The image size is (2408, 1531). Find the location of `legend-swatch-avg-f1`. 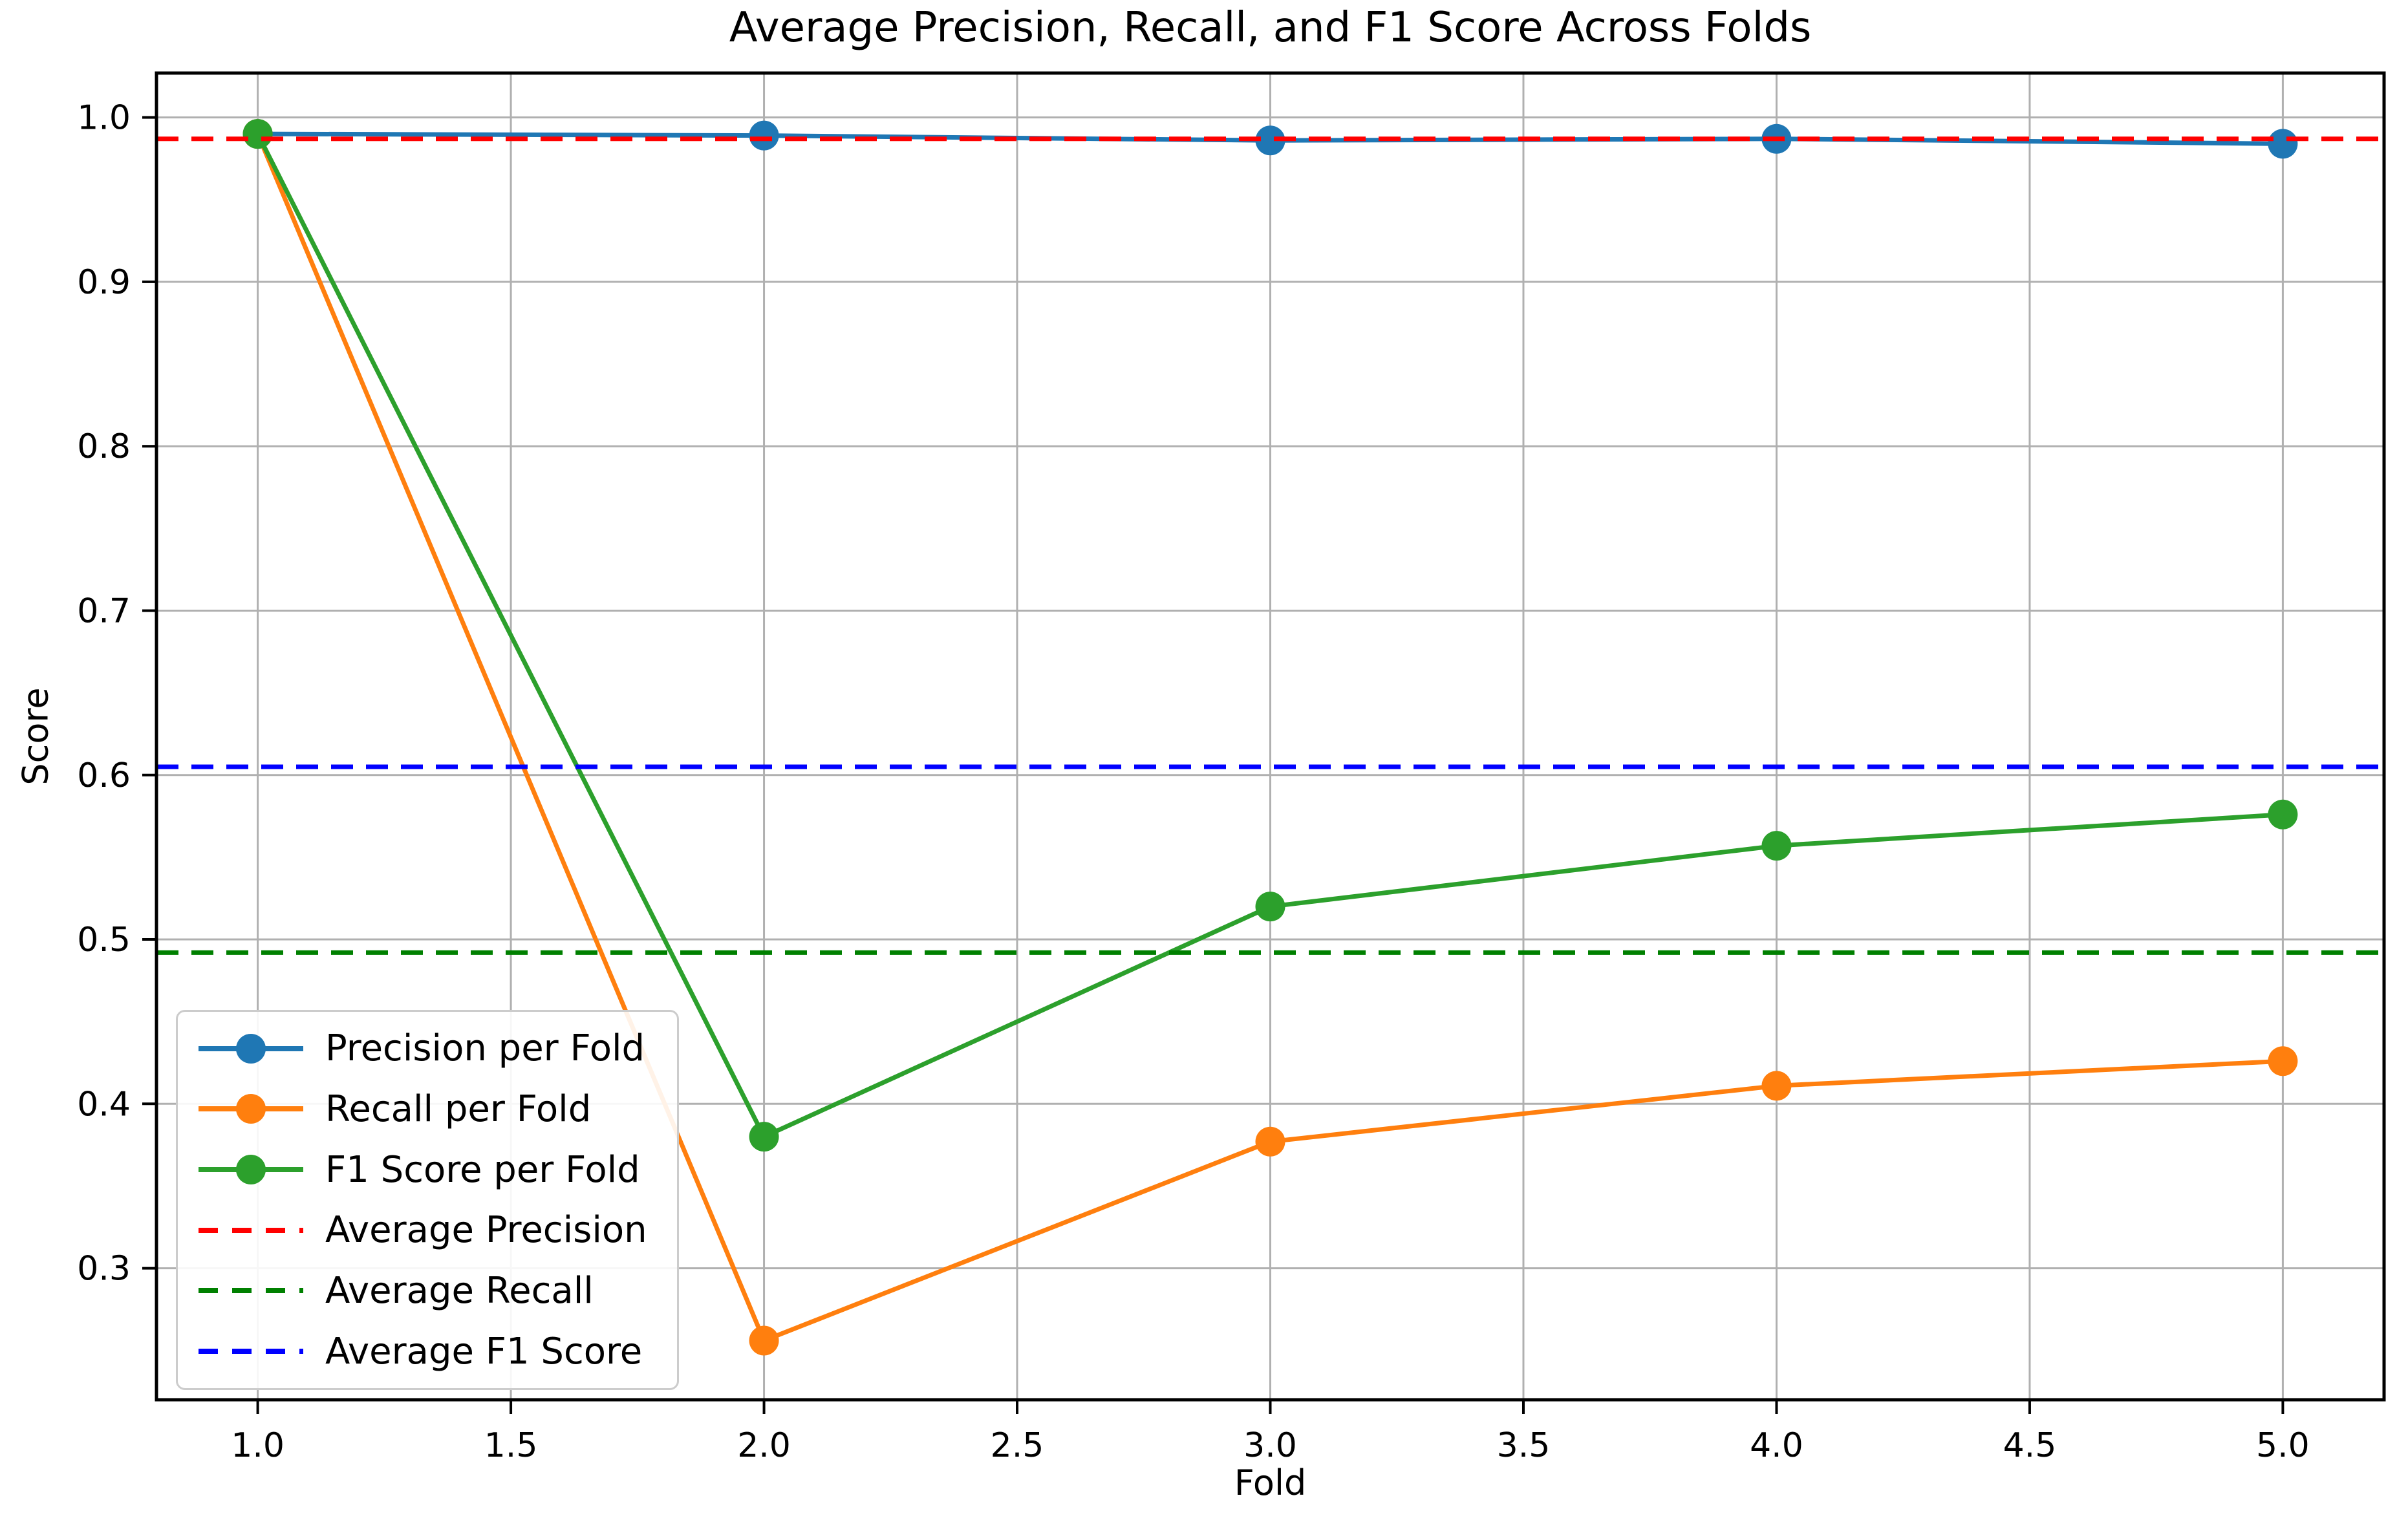

legend-swatch-avg-f1 is located at coordinates (251, 1351).